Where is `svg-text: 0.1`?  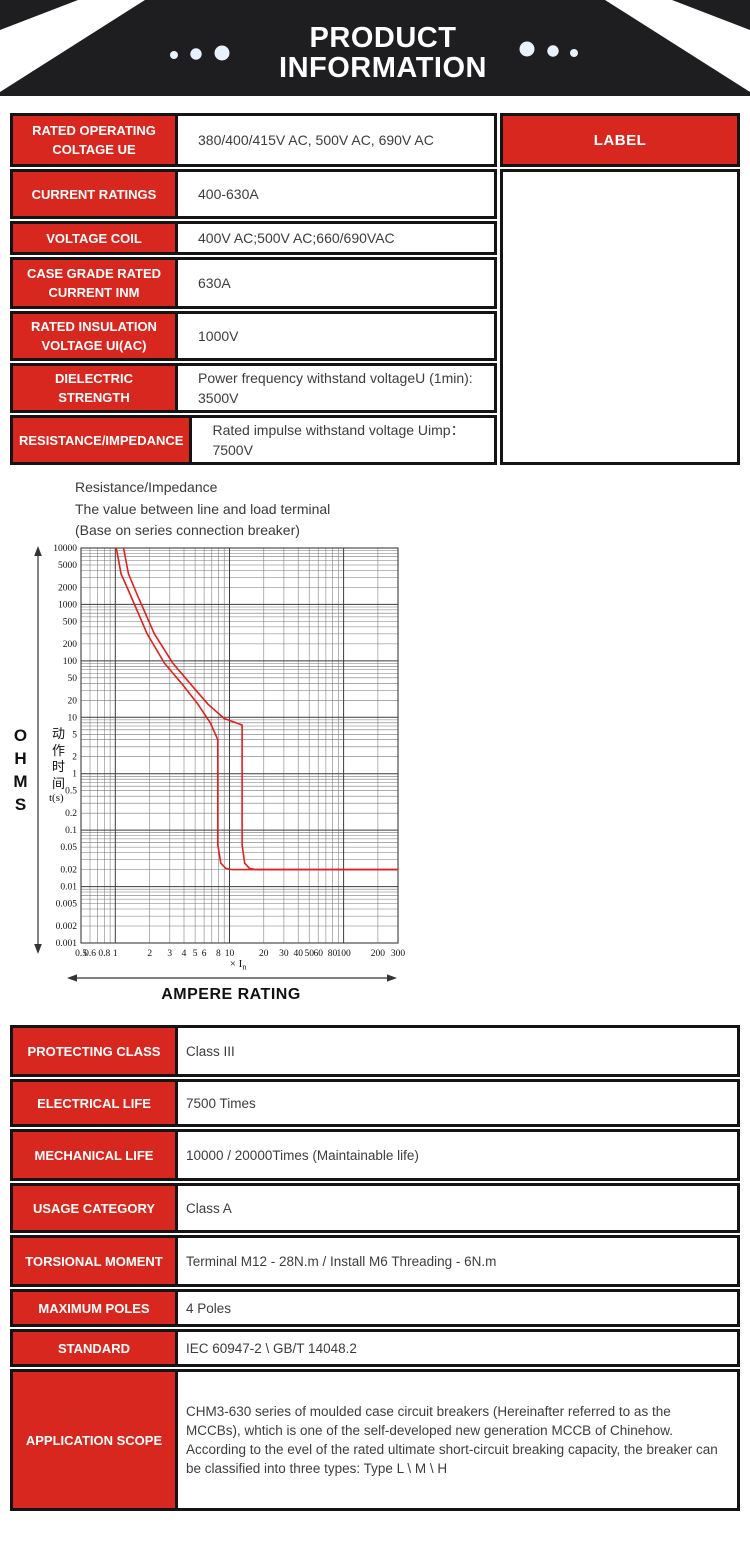 svg-text: 0.1 is located at coordinates (71, 831).